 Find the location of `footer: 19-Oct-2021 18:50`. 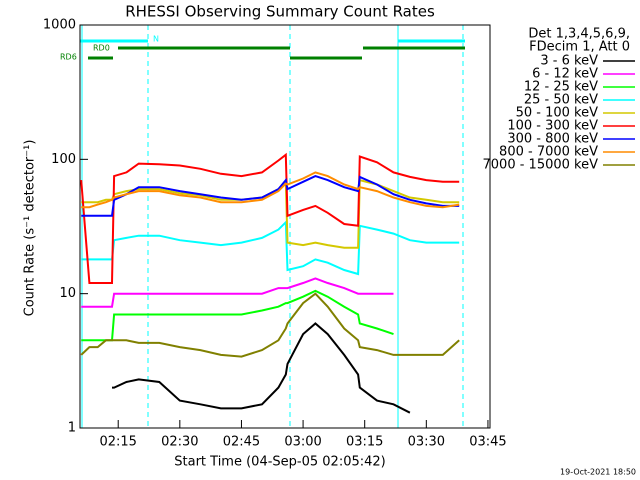

footer: 19-Oct-2021 18:50 is located at coordinates (598, 472).